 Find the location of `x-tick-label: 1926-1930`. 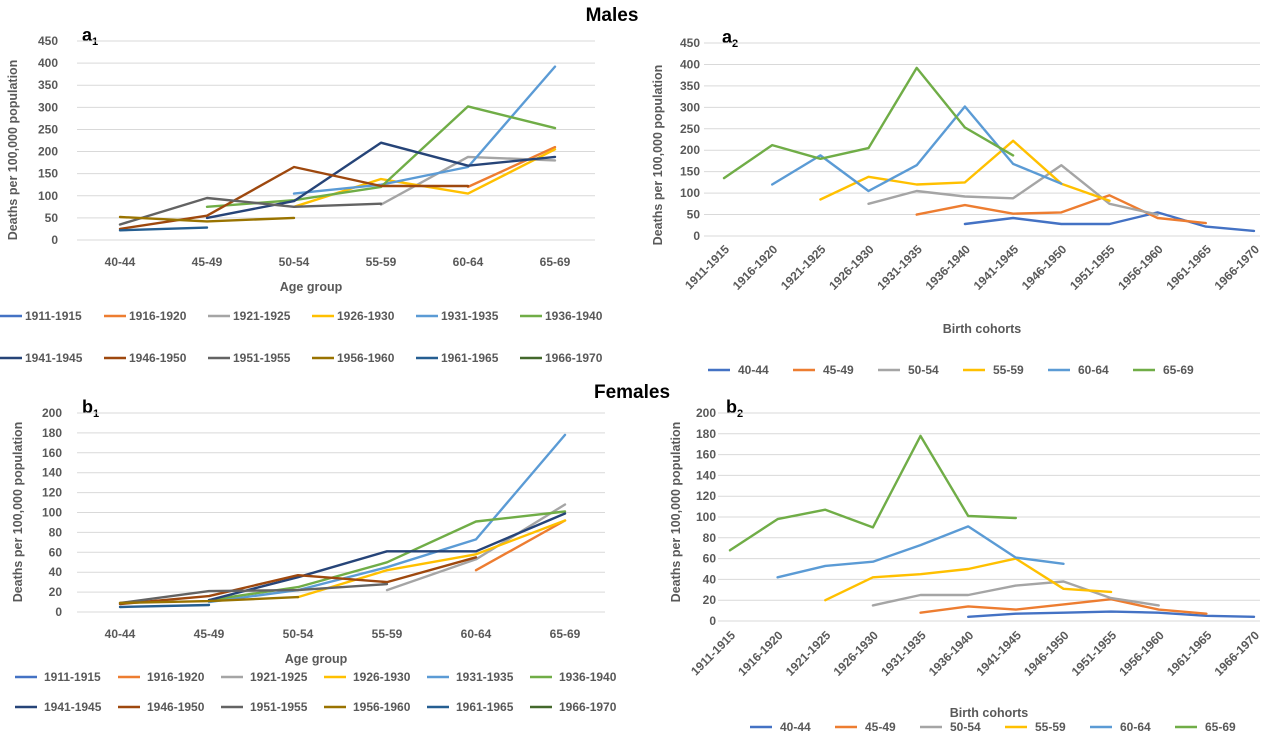

x-tick-label: 1926-1930 is located at coordinates (856, 653).